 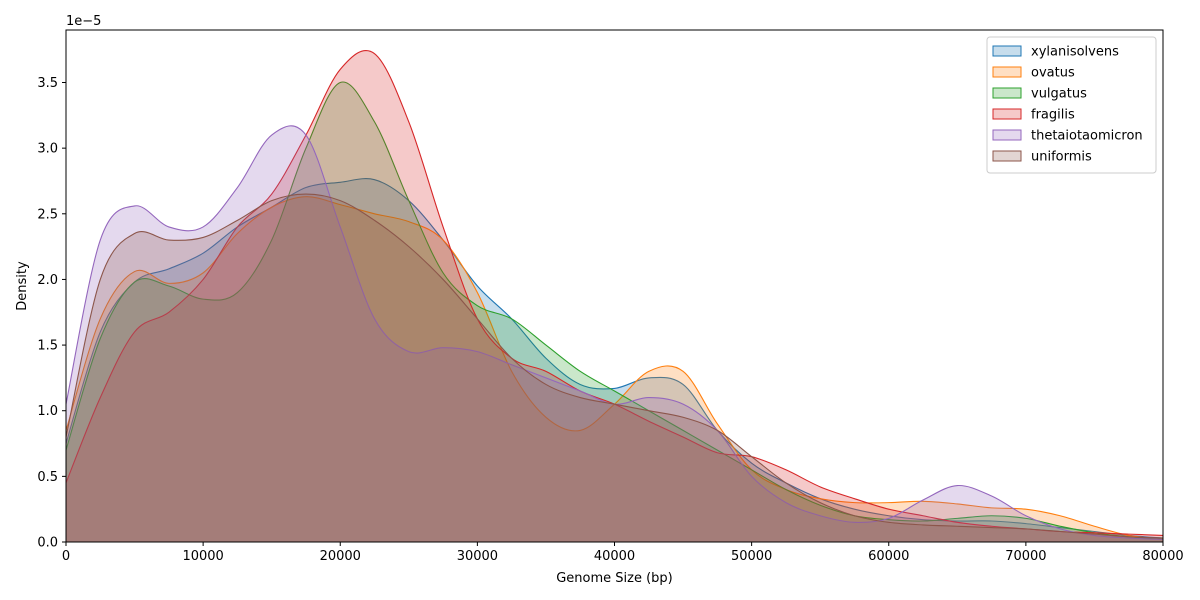 What do you see at coordinates (47, 83) in the screenshot?
I see `y-tick-label: 3.5` at bounding box center [47, 83].